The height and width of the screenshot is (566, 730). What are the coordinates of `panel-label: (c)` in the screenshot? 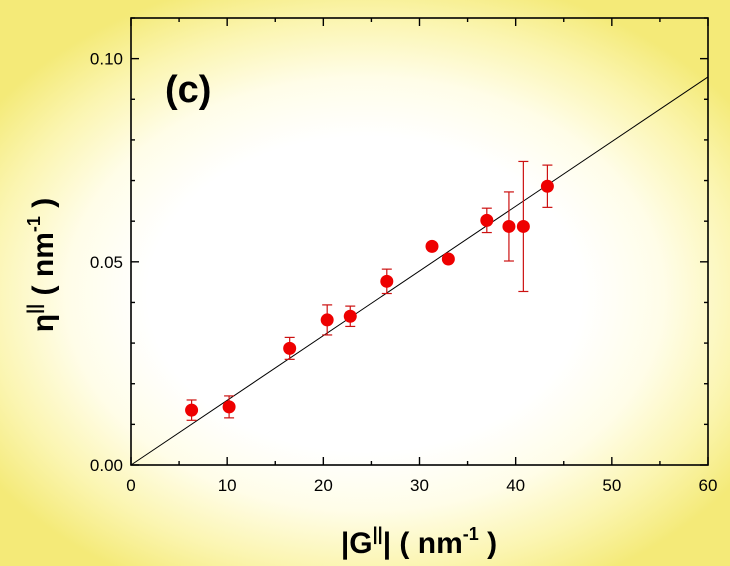 It's located at (188, 90).